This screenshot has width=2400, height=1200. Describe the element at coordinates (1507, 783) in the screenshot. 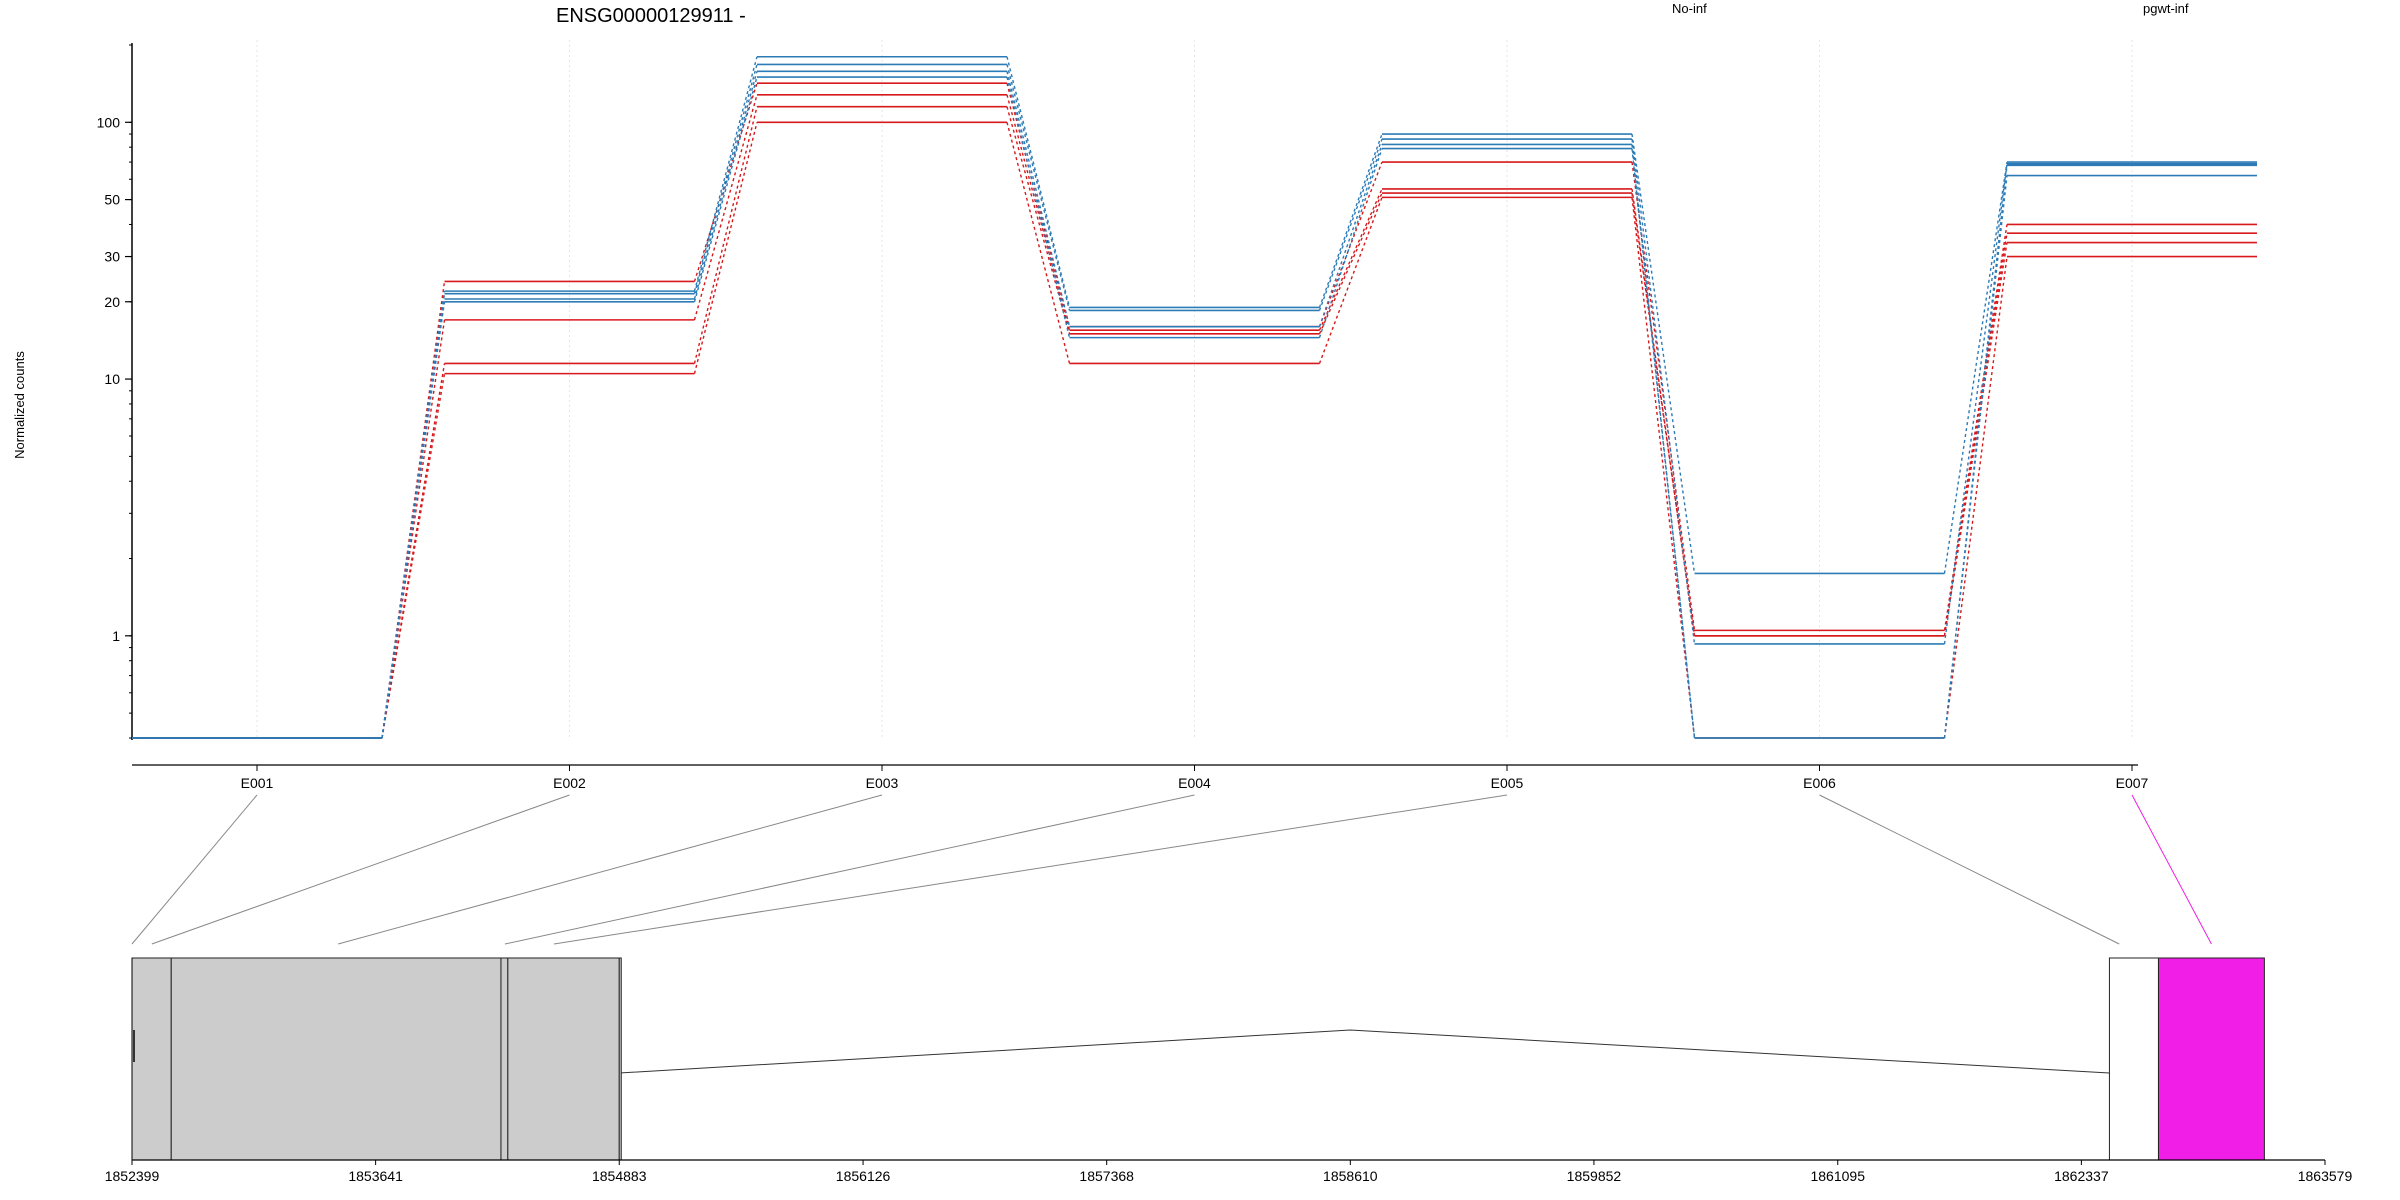

I see `x-tick-label: E005` at that location.